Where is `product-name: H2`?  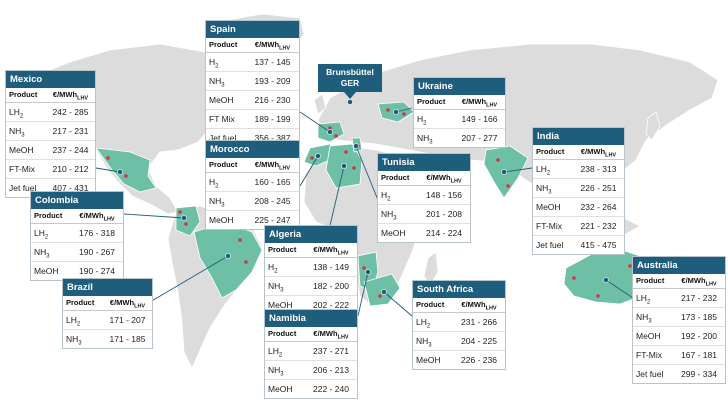
product-name: H2 is located at coordinates (434, 119).